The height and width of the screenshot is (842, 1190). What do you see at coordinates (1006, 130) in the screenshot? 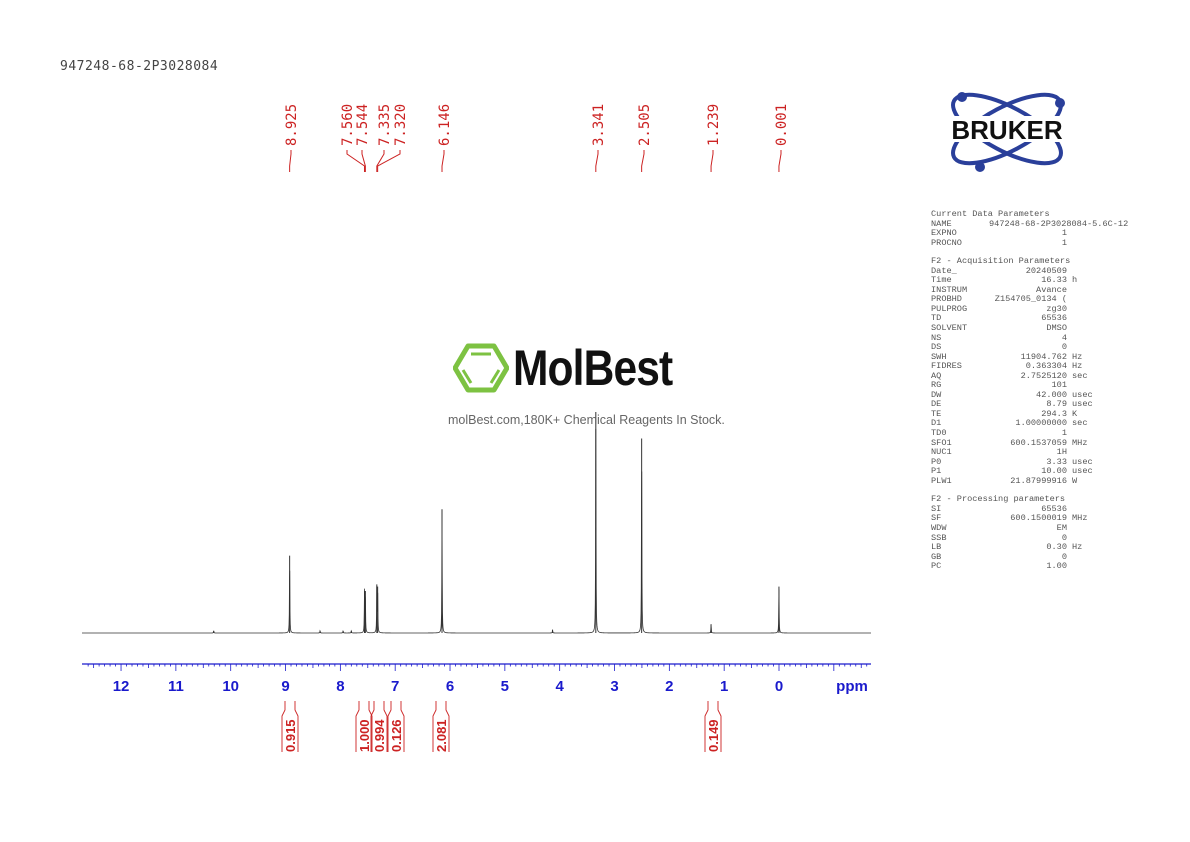
I see `bruker-wordmark: BRUKER` at bounding box center [1006, 130].